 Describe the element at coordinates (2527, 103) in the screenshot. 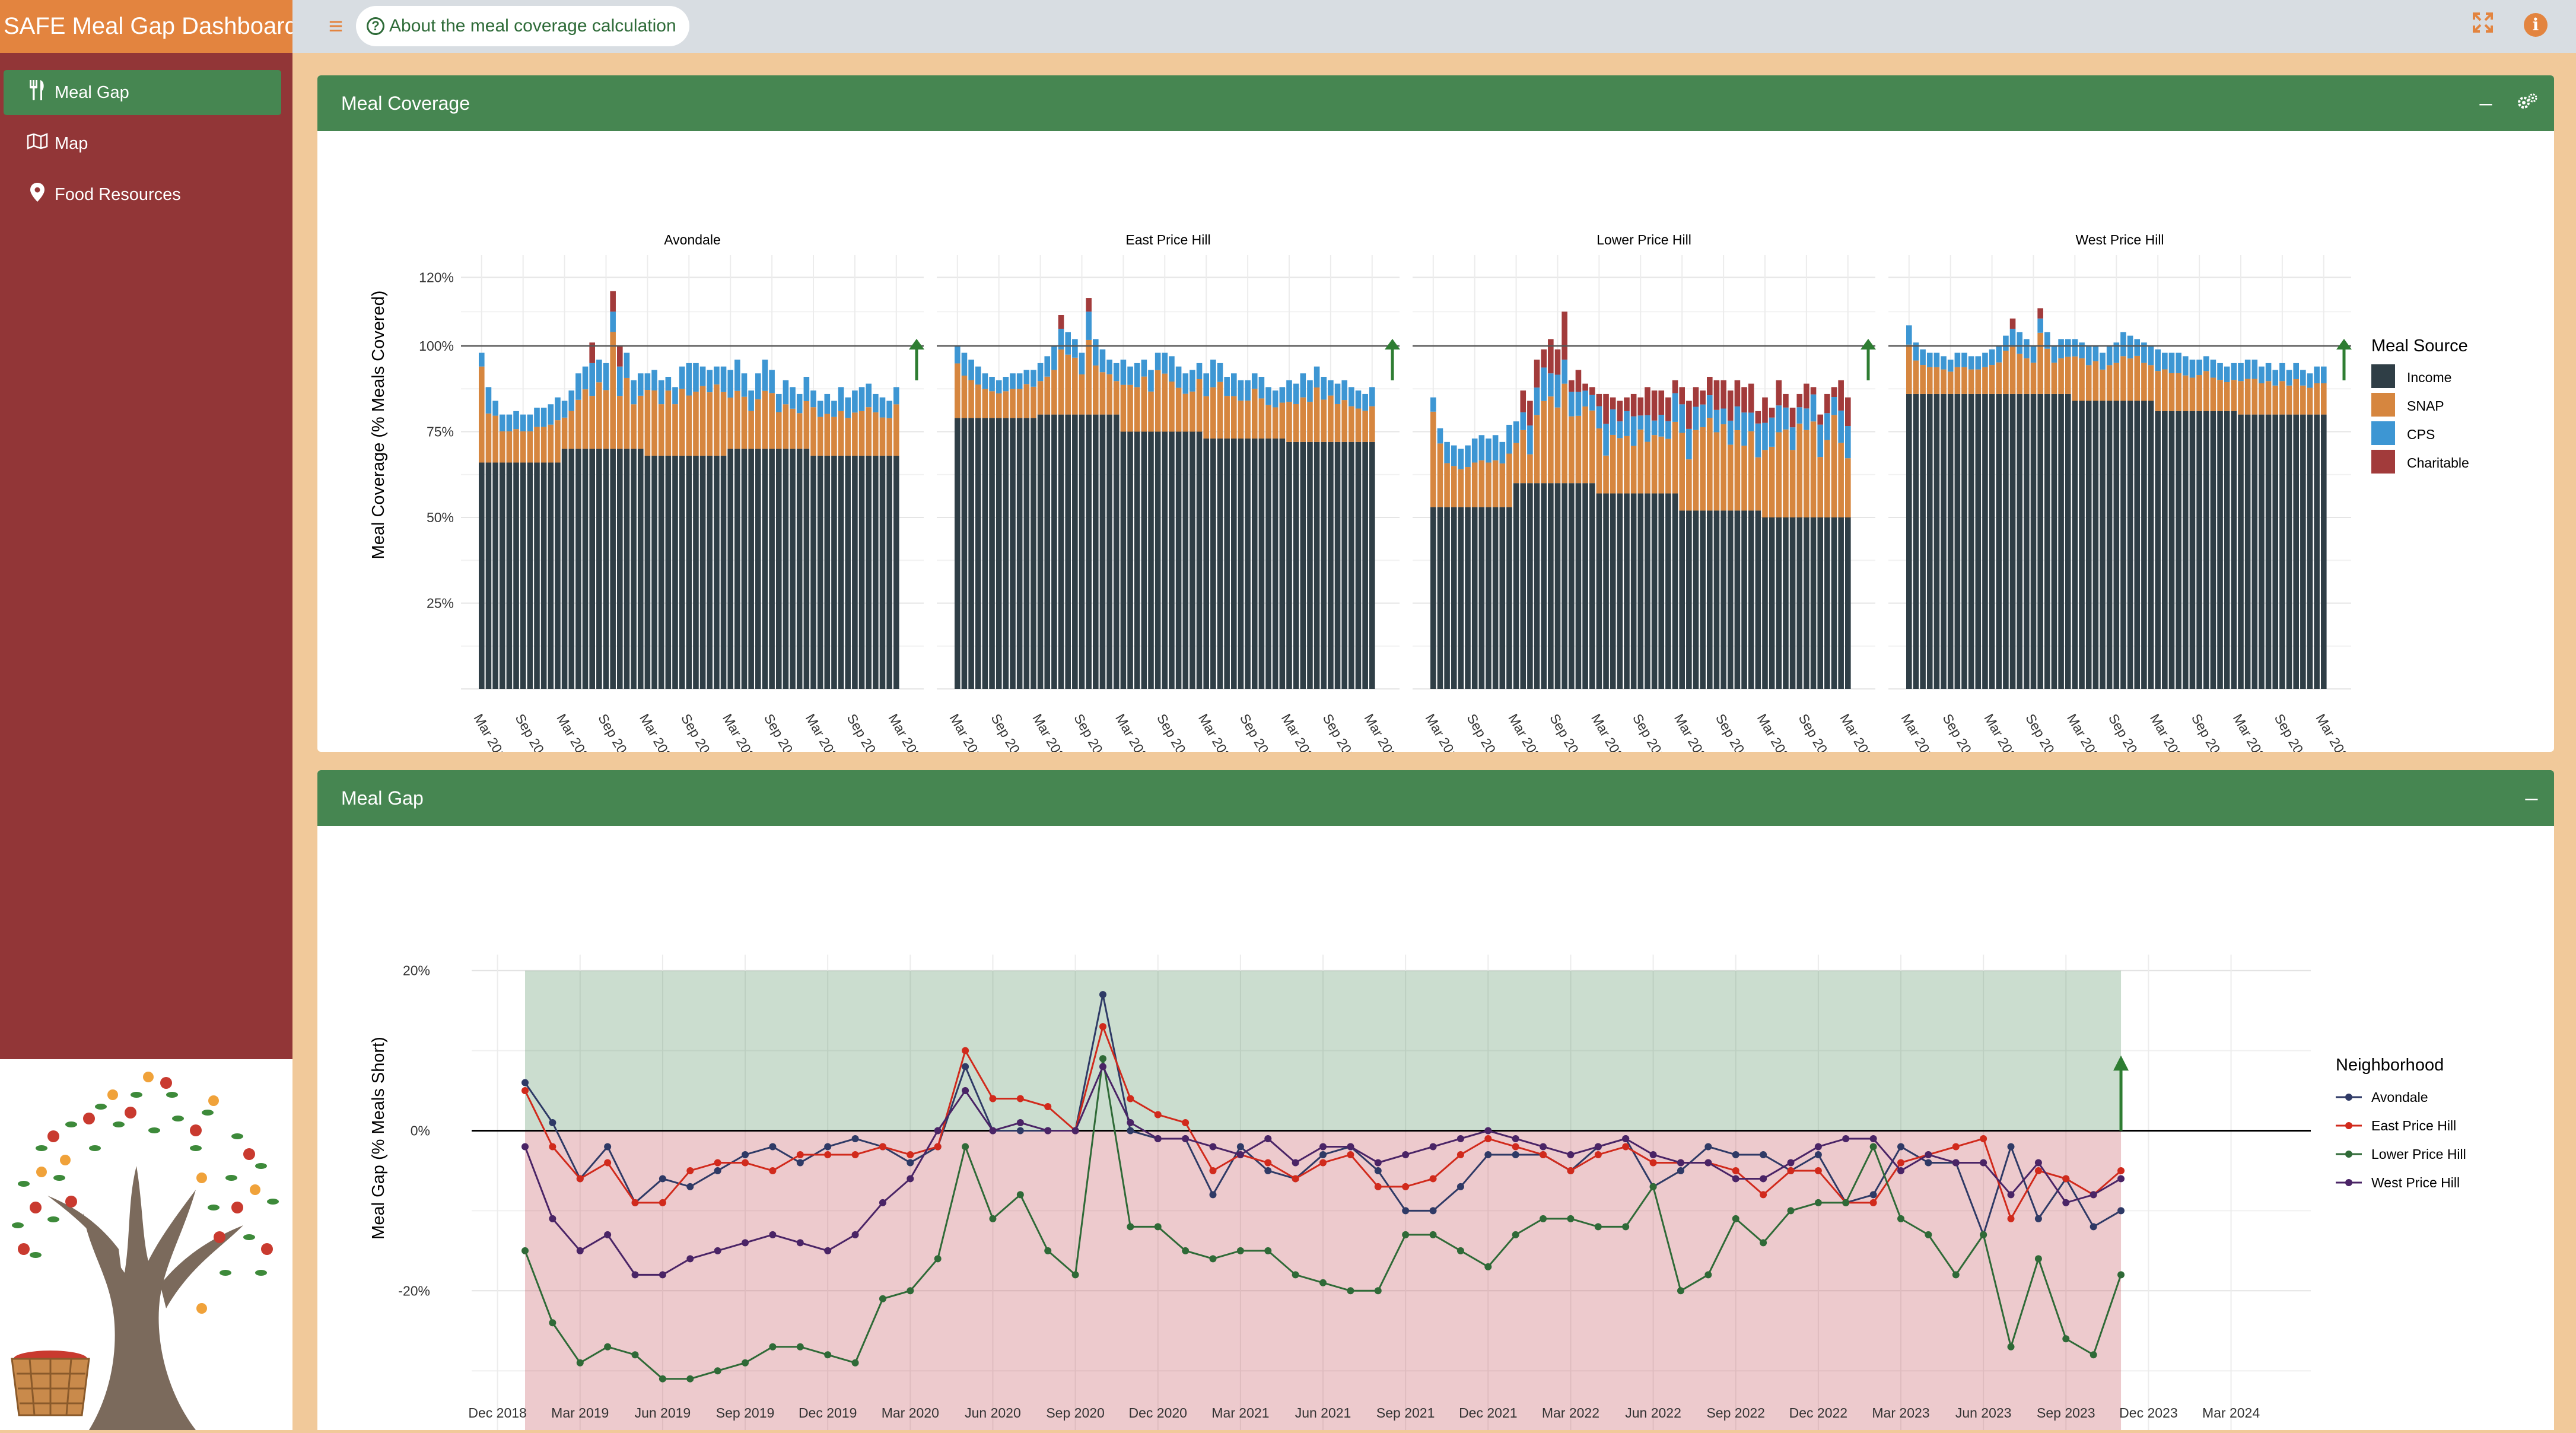

I see `gears-icon` at that location.